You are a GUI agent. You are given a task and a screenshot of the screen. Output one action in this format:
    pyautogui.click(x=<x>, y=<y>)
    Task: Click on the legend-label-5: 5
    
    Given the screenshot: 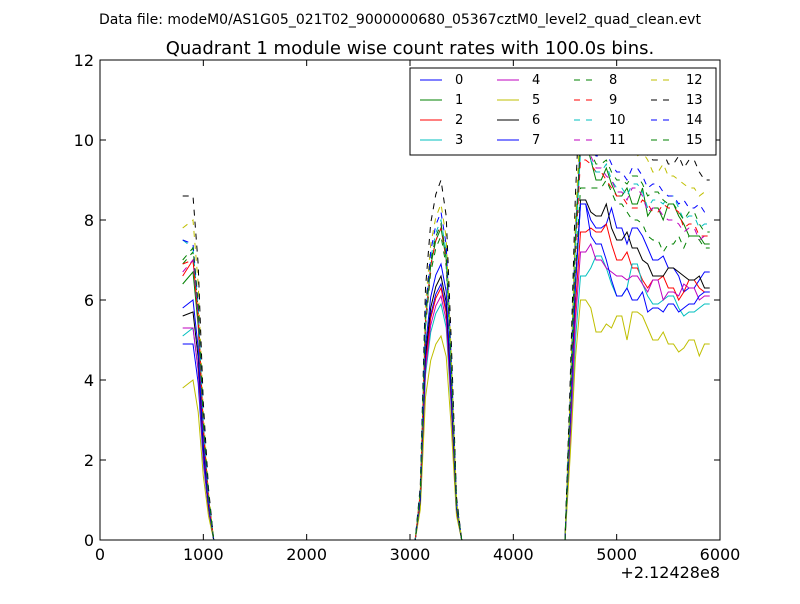 What is the action you would take?
    pyautogui.click(x=536, y=100)
    